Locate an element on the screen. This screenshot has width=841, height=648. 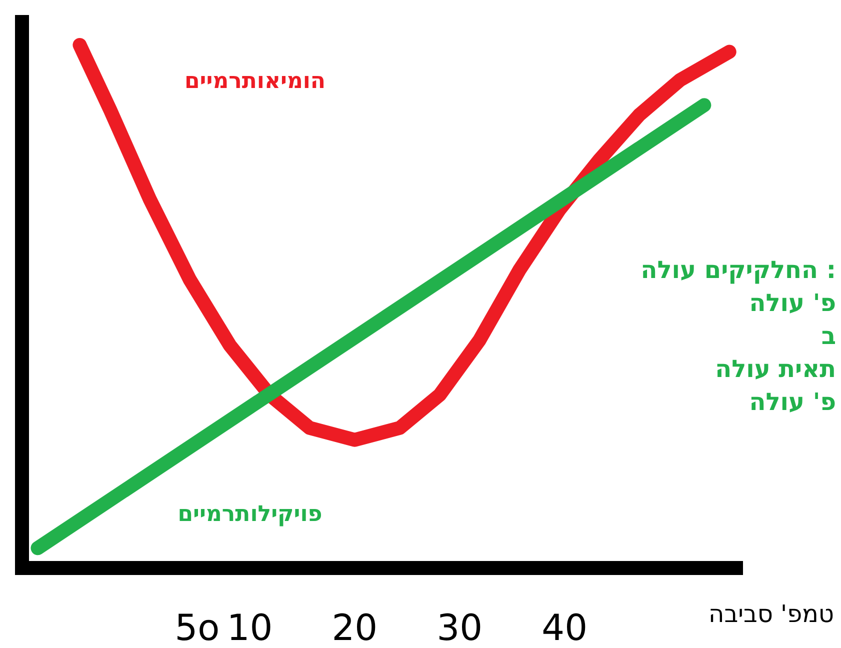
xlabel: טמפ' סביבה is located at coordinates (771, 614).